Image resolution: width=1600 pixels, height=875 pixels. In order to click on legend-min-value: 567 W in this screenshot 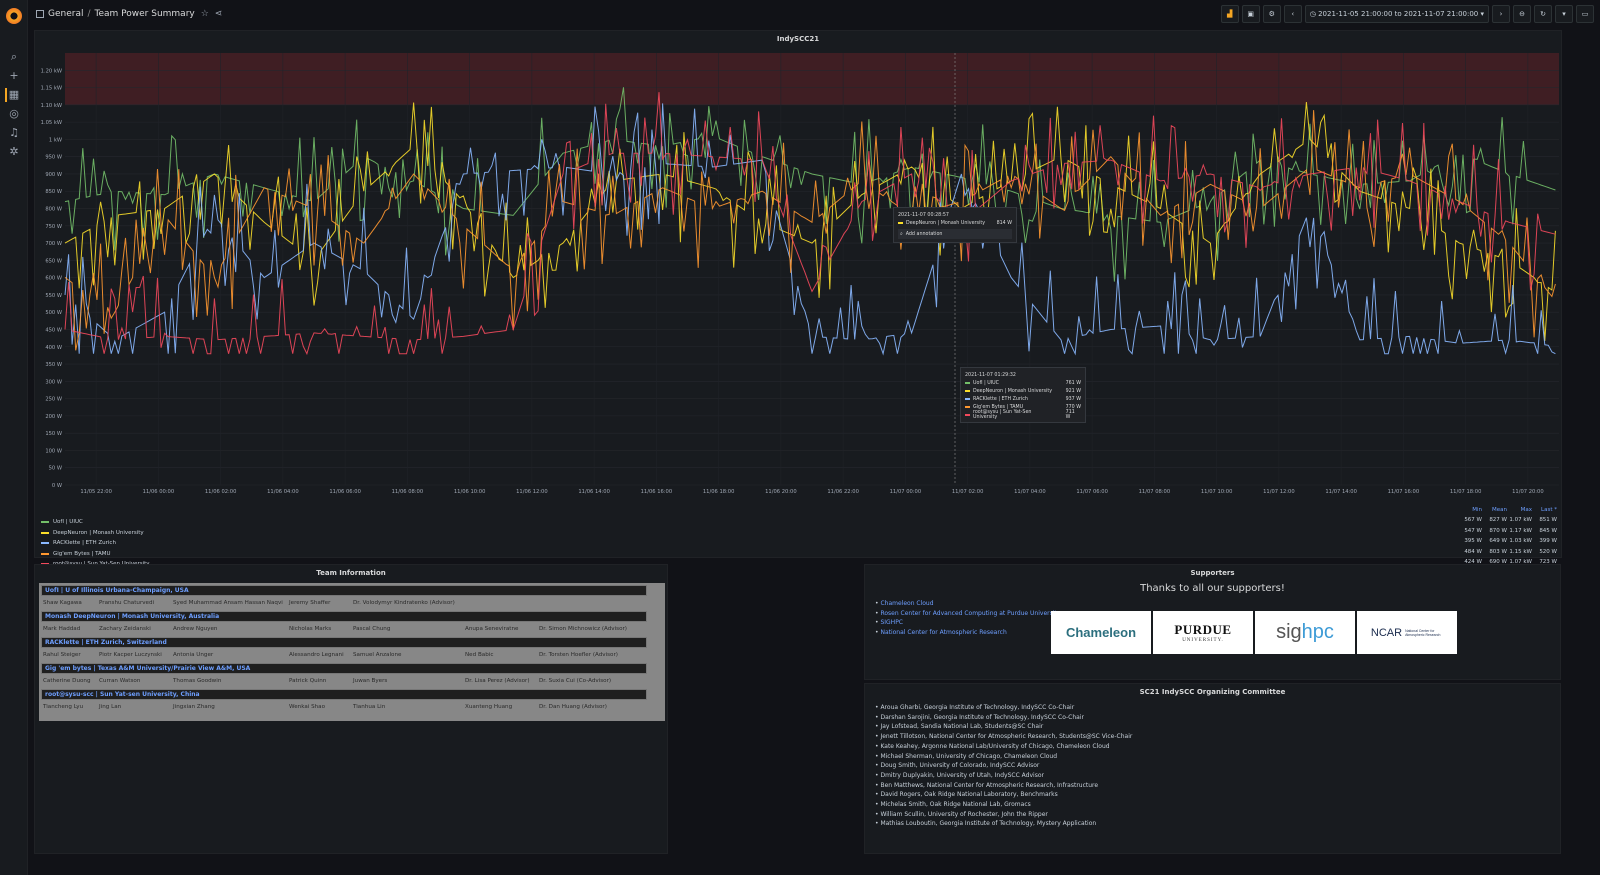, I will do `click(1473, 520)`.